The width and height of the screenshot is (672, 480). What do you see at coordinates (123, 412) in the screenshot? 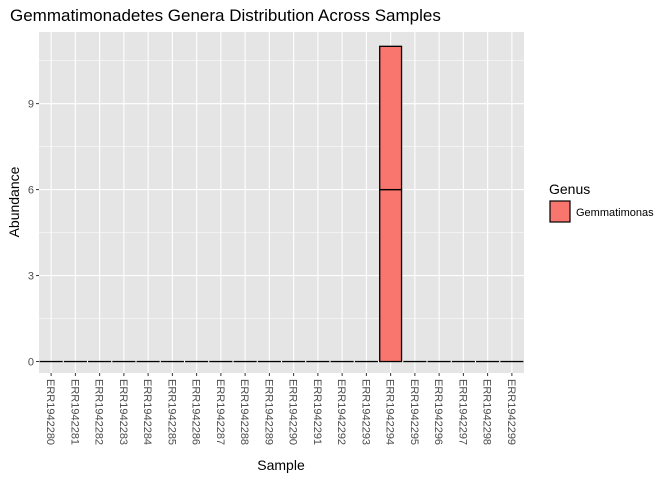
I see `x-tick-label: ERR1942283` at bounding box center [123, 412].